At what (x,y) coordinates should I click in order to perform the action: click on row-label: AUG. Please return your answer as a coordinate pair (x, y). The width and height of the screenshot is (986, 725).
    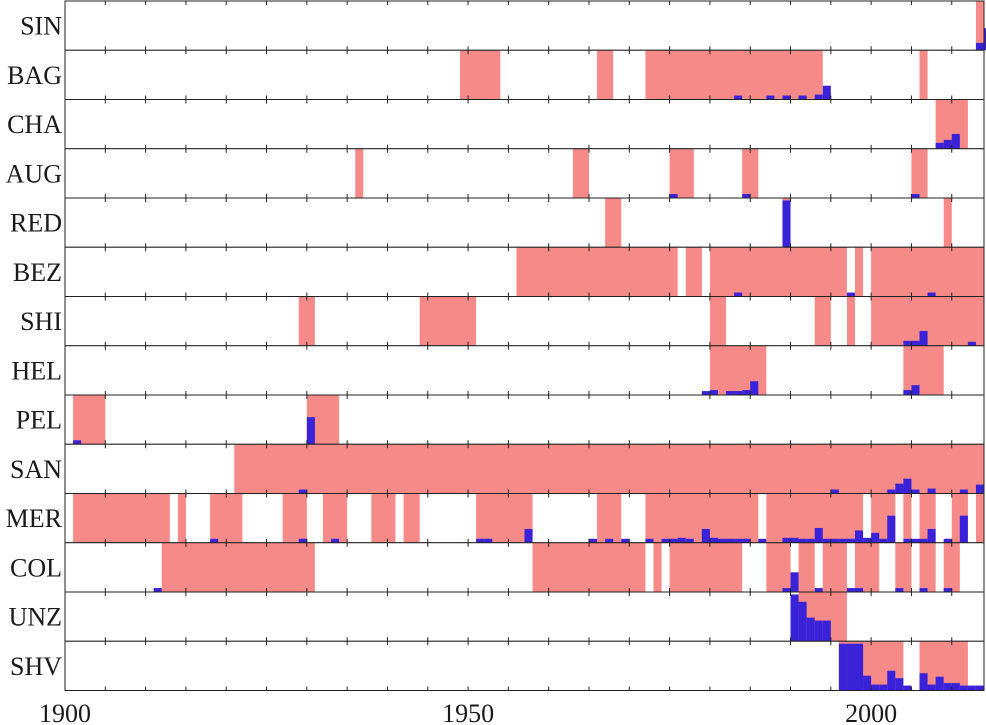
    Looking at the image, I should click on (34, 173).